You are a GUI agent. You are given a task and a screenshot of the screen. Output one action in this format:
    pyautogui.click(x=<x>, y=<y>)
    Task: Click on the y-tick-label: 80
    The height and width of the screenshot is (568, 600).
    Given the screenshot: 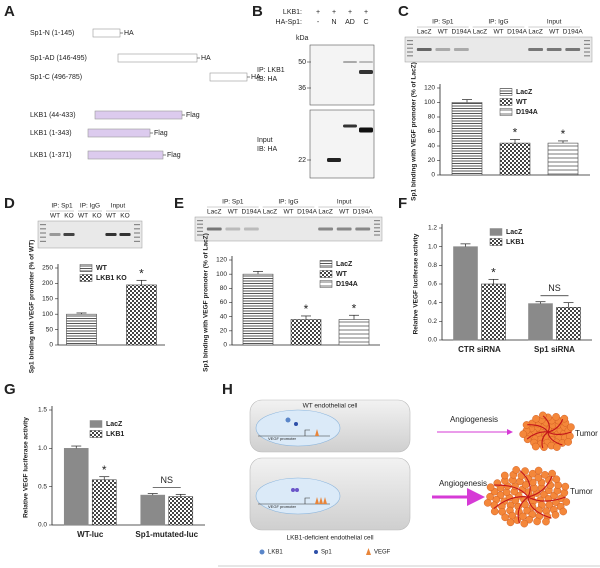 What is the action you would take?
    pyautogui.click(x=432, y=117)
    